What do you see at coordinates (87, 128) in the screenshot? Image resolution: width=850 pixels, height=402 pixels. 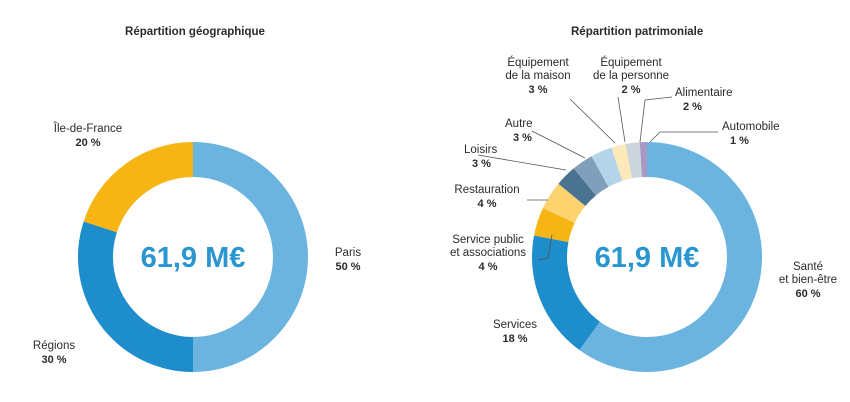 I see `geo-label-name: Île-de-France` at bounding box center [87, 128].